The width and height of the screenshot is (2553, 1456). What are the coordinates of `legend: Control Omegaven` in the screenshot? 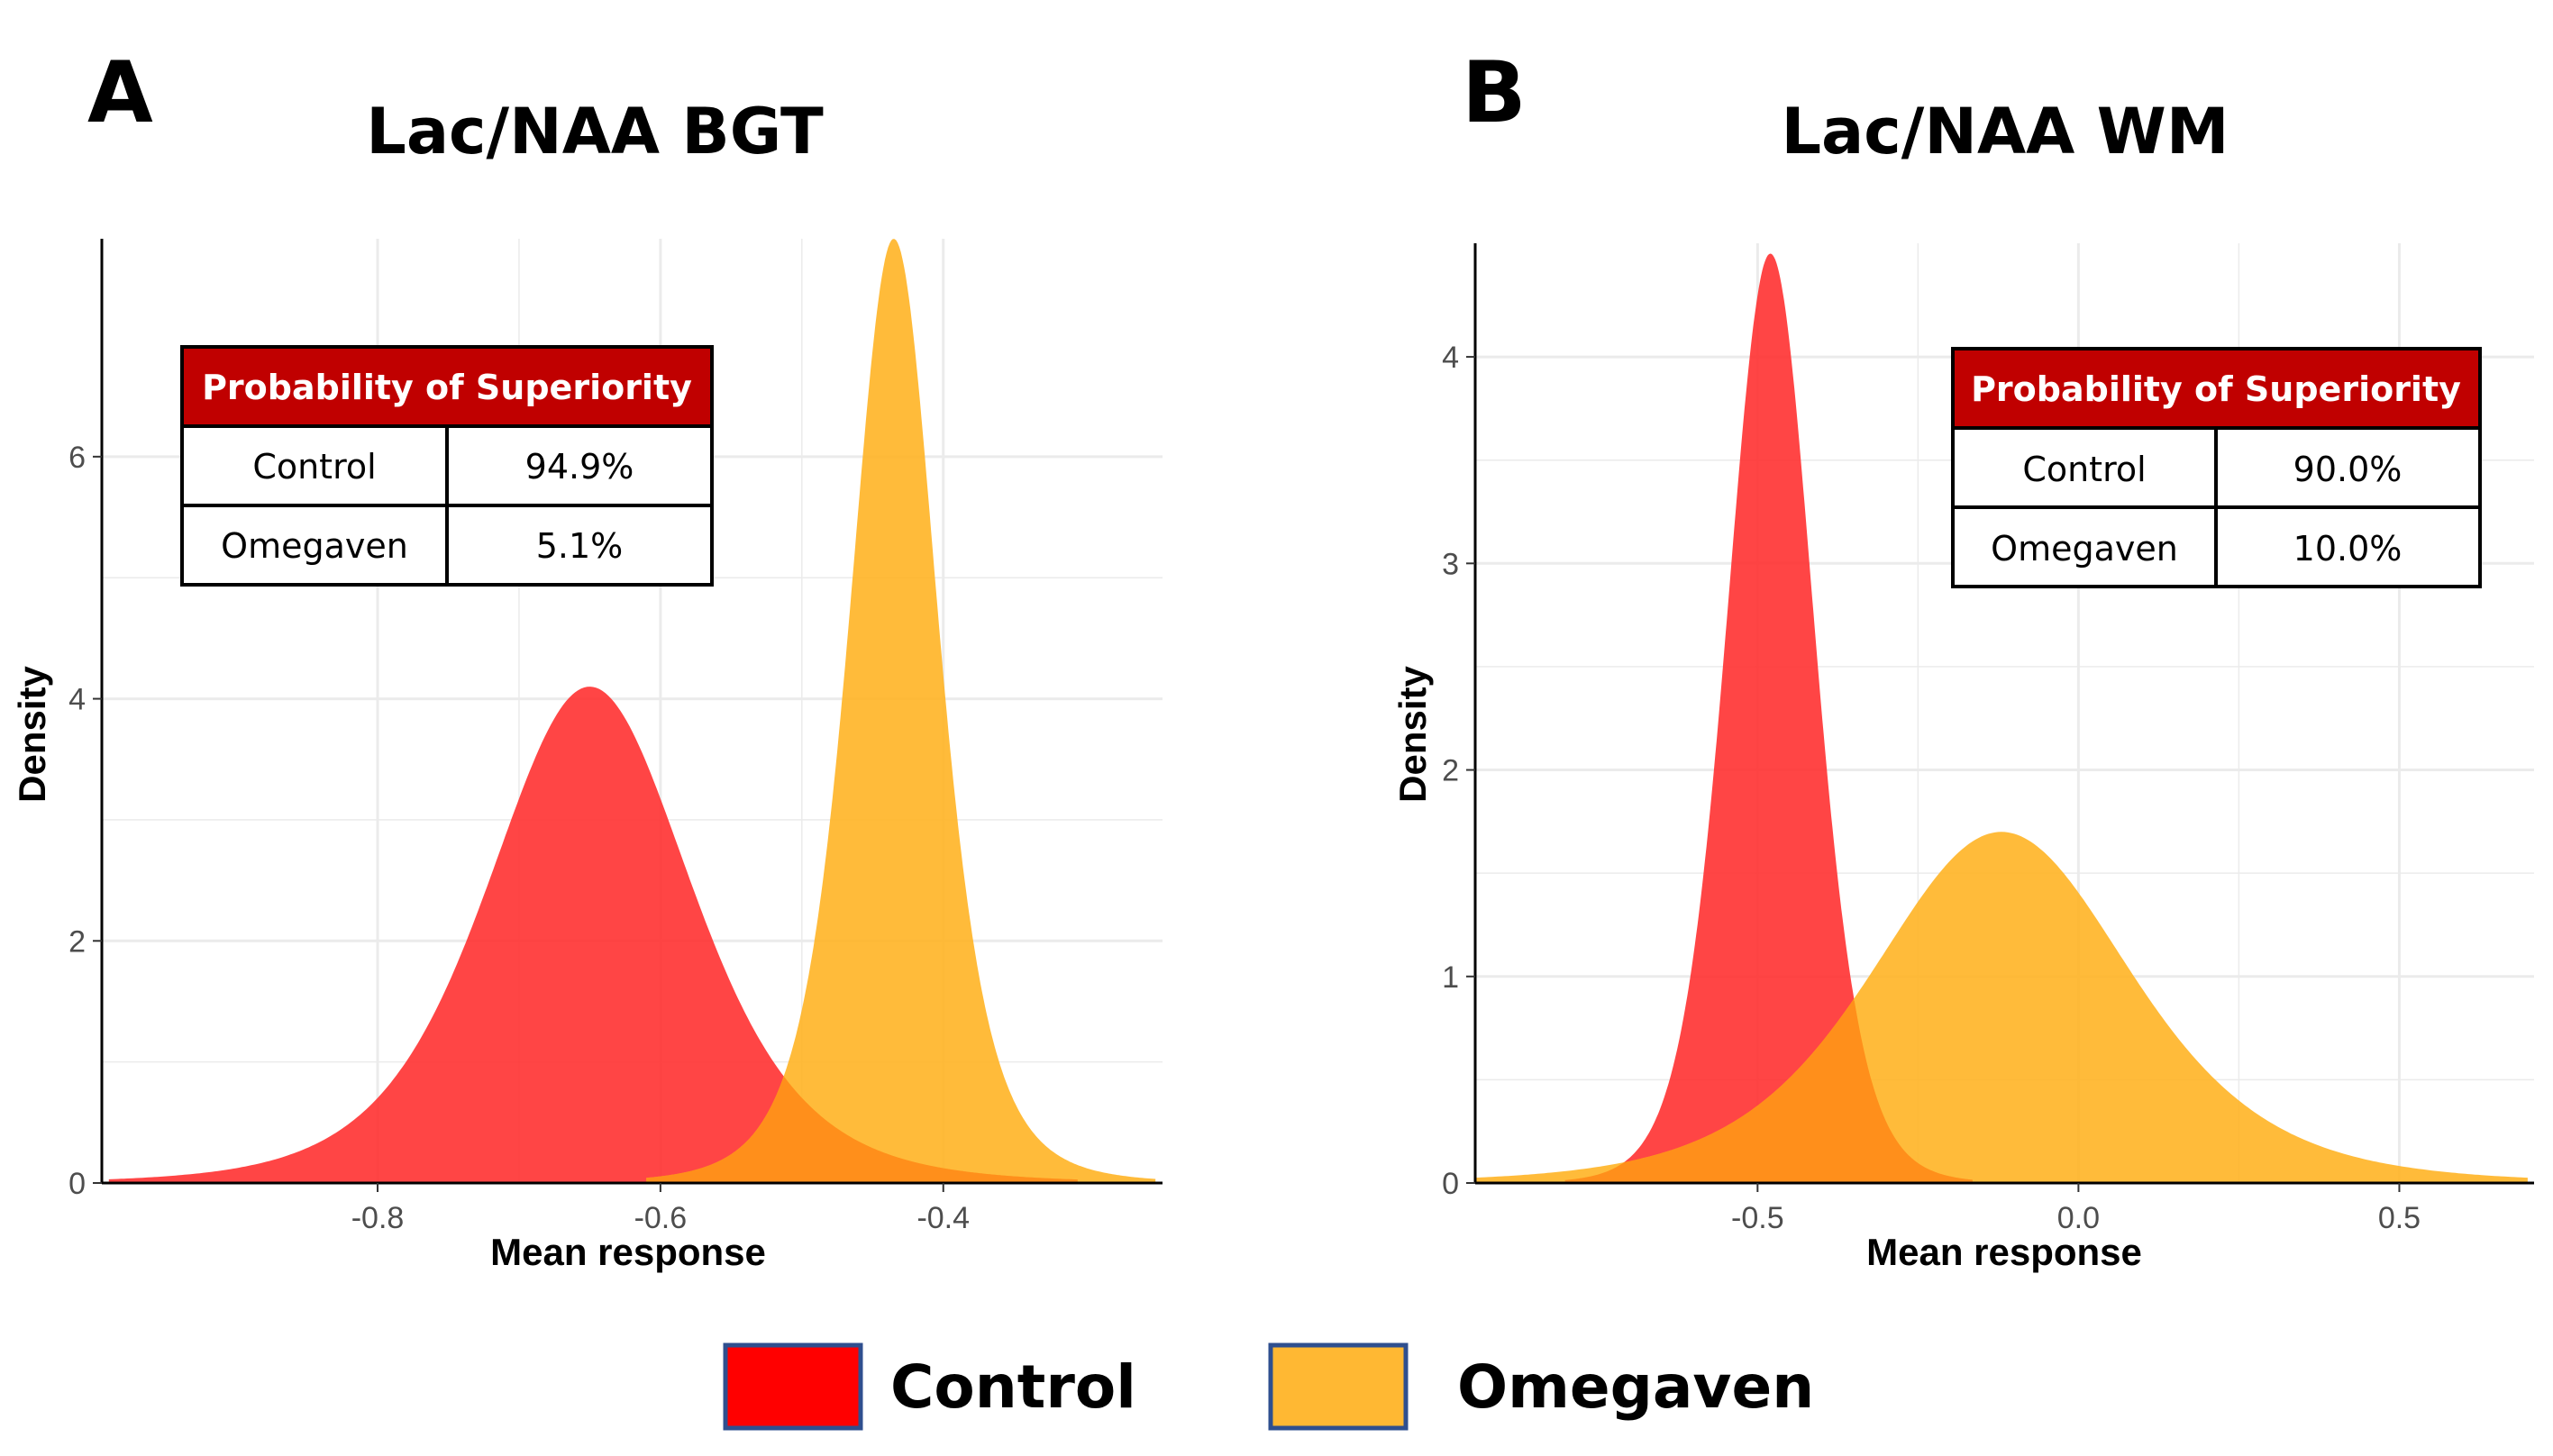 It's located at (1269, 1387).